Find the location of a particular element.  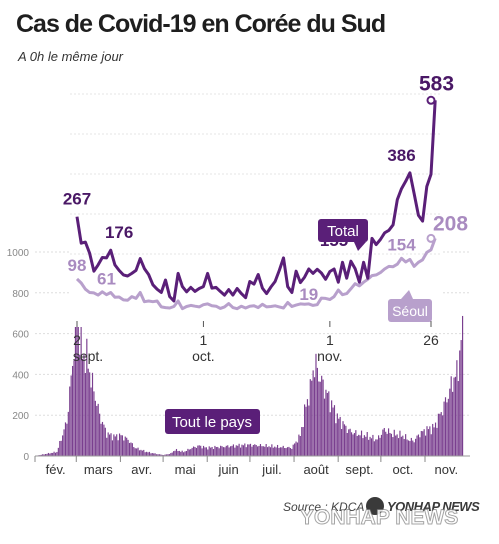

seoul-value-label: 98 is located at coordinates (77, 265).